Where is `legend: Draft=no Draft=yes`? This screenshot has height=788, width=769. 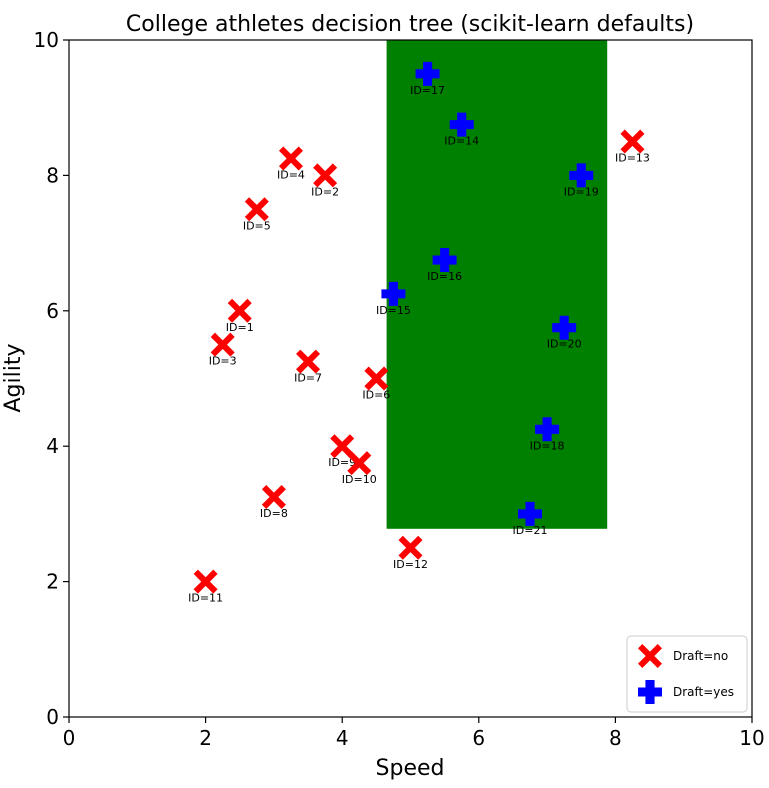 legend: Draft=no Draft=yes is located at coordinates (687, 674).